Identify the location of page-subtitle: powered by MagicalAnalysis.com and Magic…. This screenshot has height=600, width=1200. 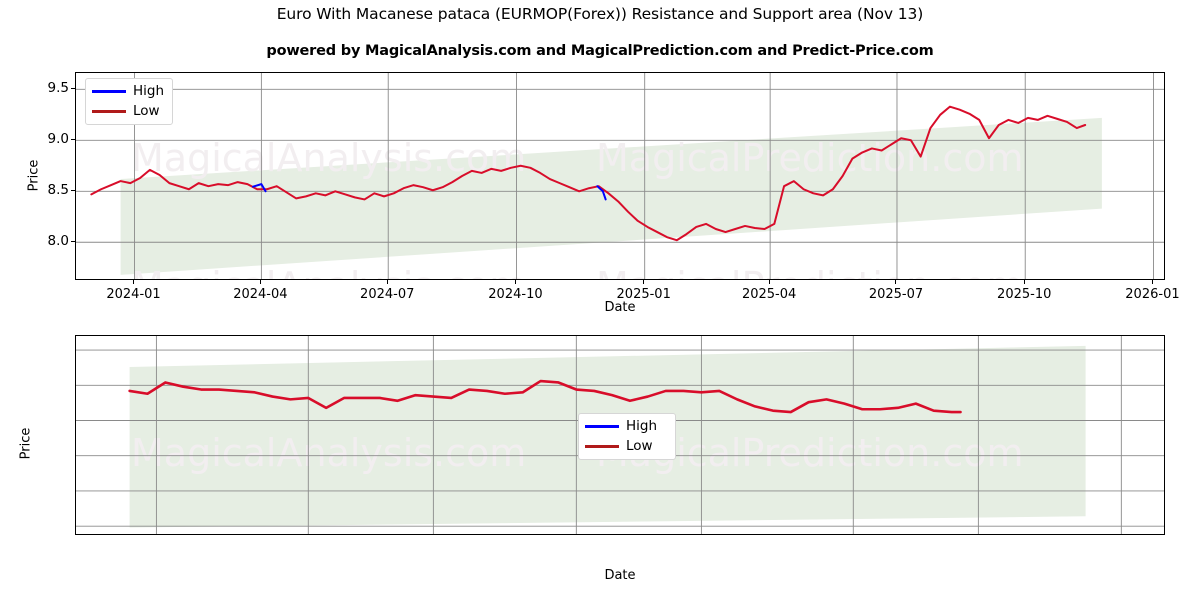
(600, 51).